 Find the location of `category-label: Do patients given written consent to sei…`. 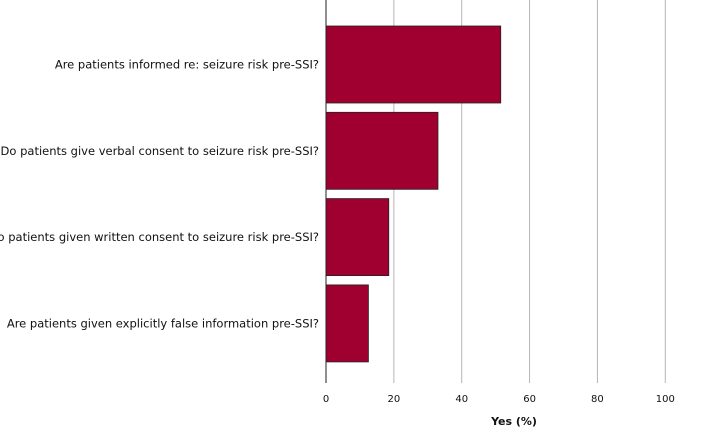

category-label: Do patients given written consent to sei… is located at coordinates (159, 237).